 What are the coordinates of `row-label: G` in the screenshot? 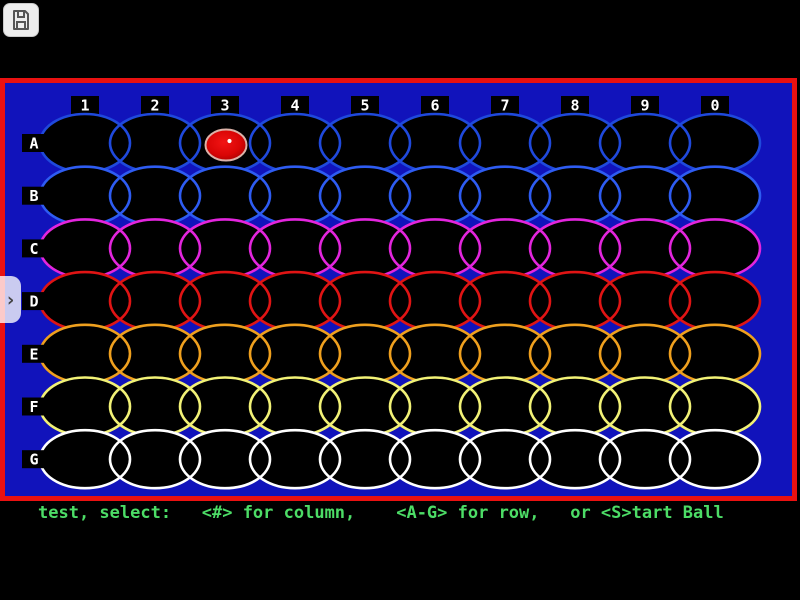 It's located at (33, 460).